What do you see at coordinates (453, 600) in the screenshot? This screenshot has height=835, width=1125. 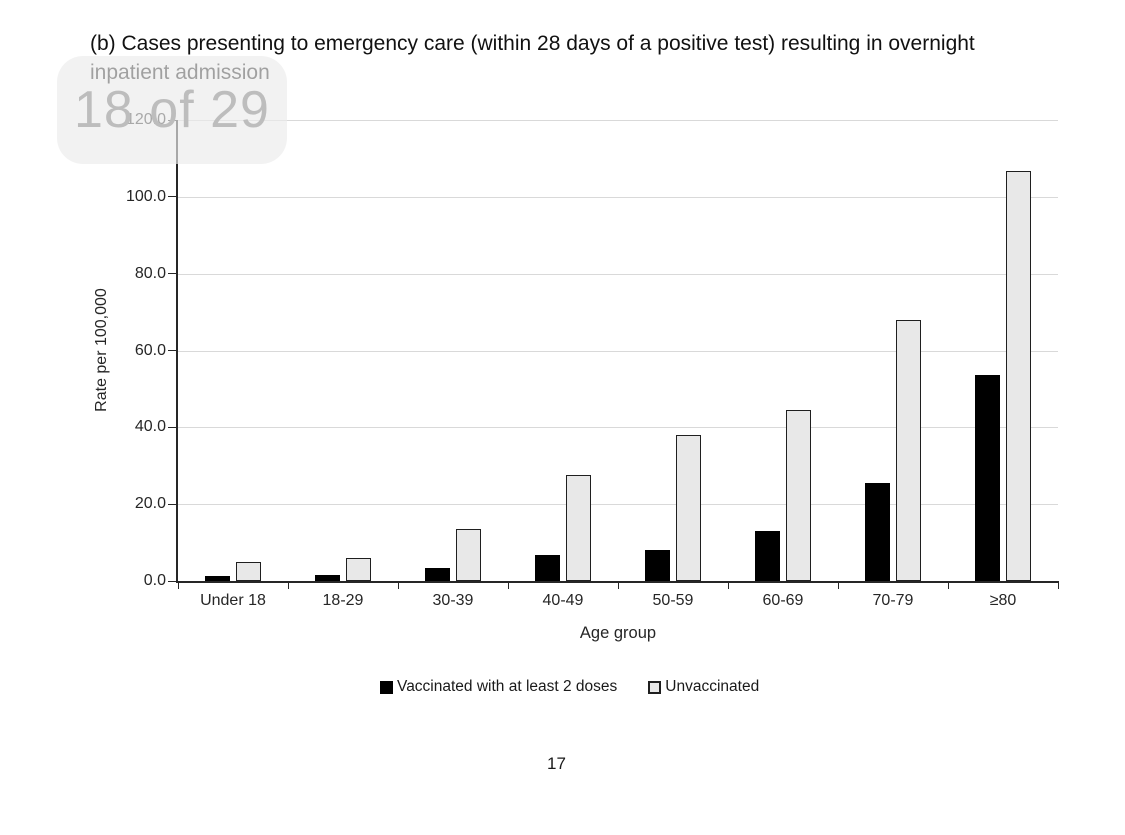 I see `x-axis-tick-label: 30-39` at bounding box center [453, 600].